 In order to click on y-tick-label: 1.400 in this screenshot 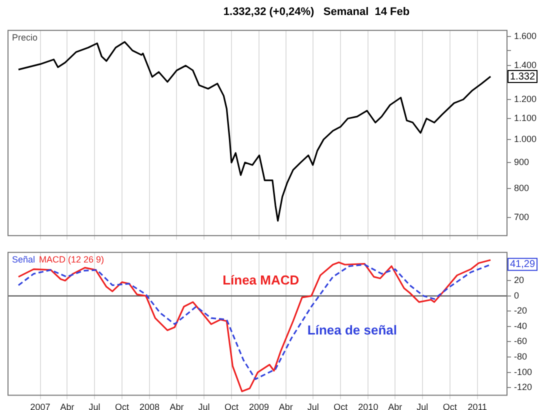, I will do `click(525, 65)`.